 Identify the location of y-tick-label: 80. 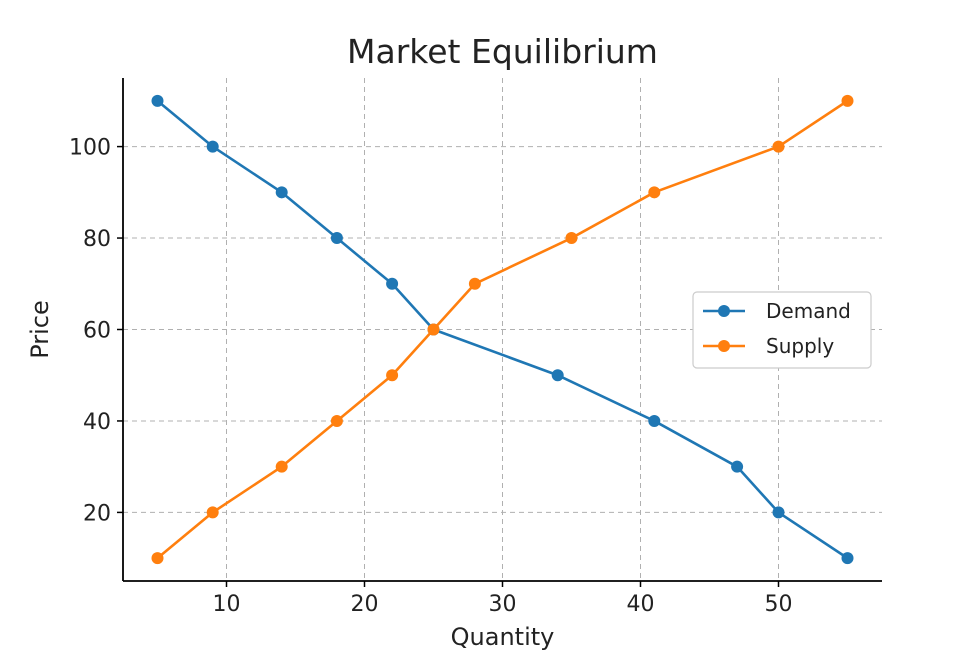
(97, 239).